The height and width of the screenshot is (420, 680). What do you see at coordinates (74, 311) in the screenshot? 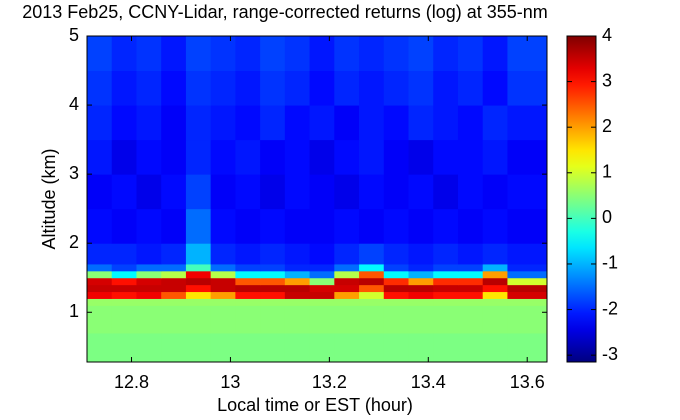
I see `y-tick-label: 1` at bounding box center [74, 311].